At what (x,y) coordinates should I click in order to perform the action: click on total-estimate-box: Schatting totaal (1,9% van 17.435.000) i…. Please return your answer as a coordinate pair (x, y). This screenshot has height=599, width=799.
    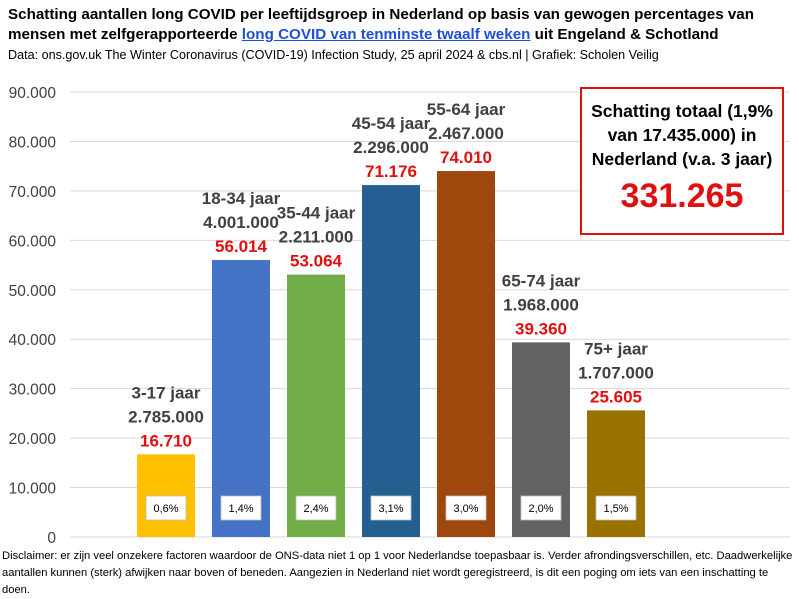
    Looking at the image, I should click on (682, 161).